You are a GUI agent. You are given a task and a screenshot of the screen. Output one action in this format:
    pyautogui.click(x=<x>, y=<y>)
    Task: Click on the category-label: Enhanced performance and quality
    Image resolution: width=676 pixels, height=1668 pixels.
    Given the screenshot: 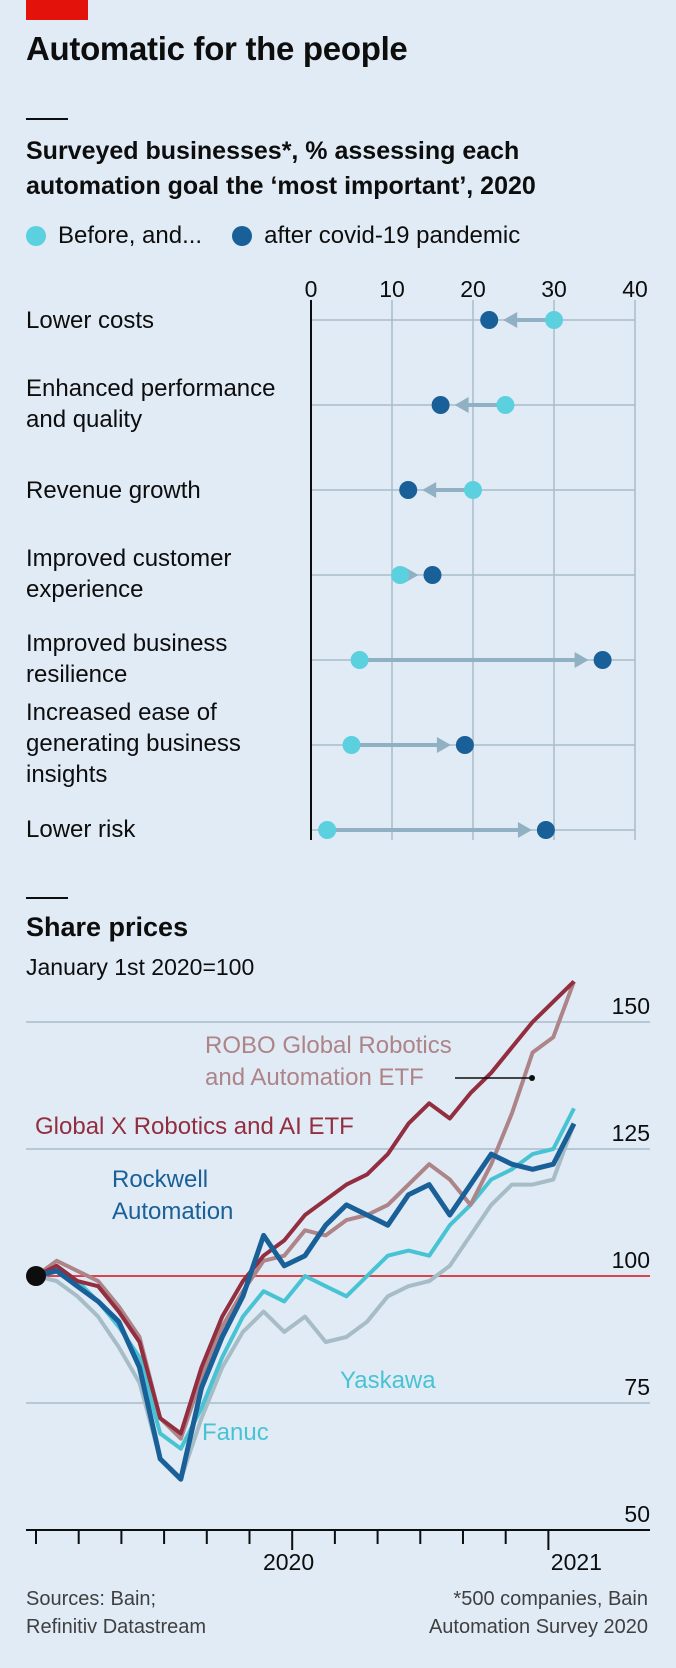 What is the action you would take?
    pyautogui.click(x=151, y=404)
    